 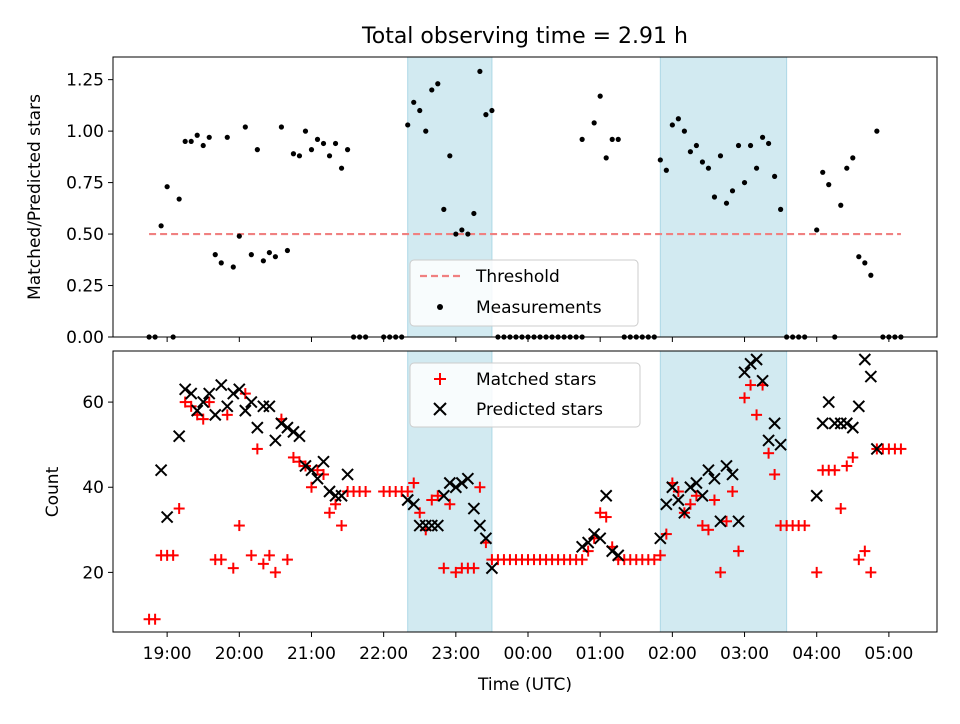 What do you see at coordinates (525, 395) in the screenshot?
I see `bottom-legend: Matched stars Predicted stars` at bounding box center [525, 395].